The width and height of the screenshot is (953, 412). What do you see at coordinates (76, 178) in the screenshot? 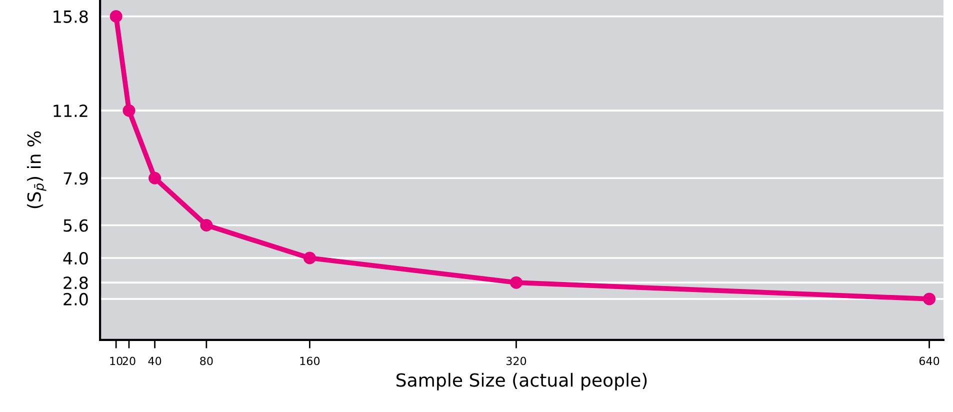
I see `y-tick-label: 7.9` at bounding box center [76, 178].